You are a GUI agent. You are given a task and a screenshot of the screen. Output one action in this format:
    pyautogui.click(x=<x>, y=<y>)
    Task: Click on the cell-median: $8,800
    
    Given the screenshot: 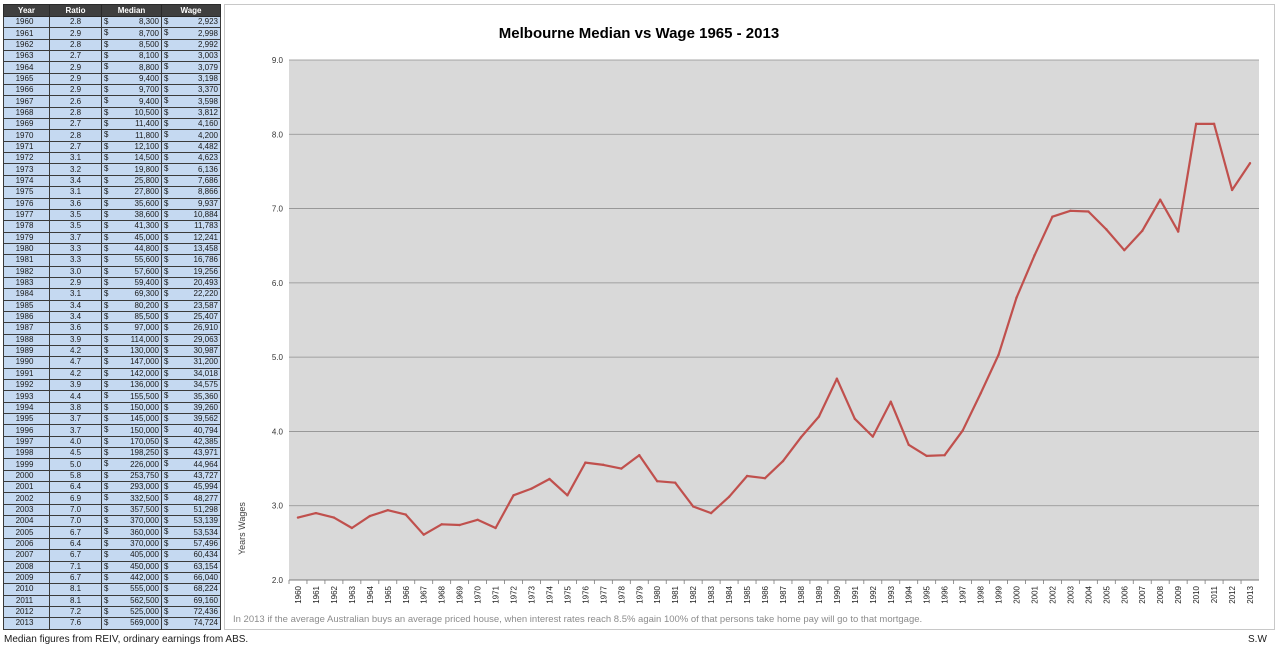 What is the action you would take?
    pyautogui.click(x=131, y=67)
    